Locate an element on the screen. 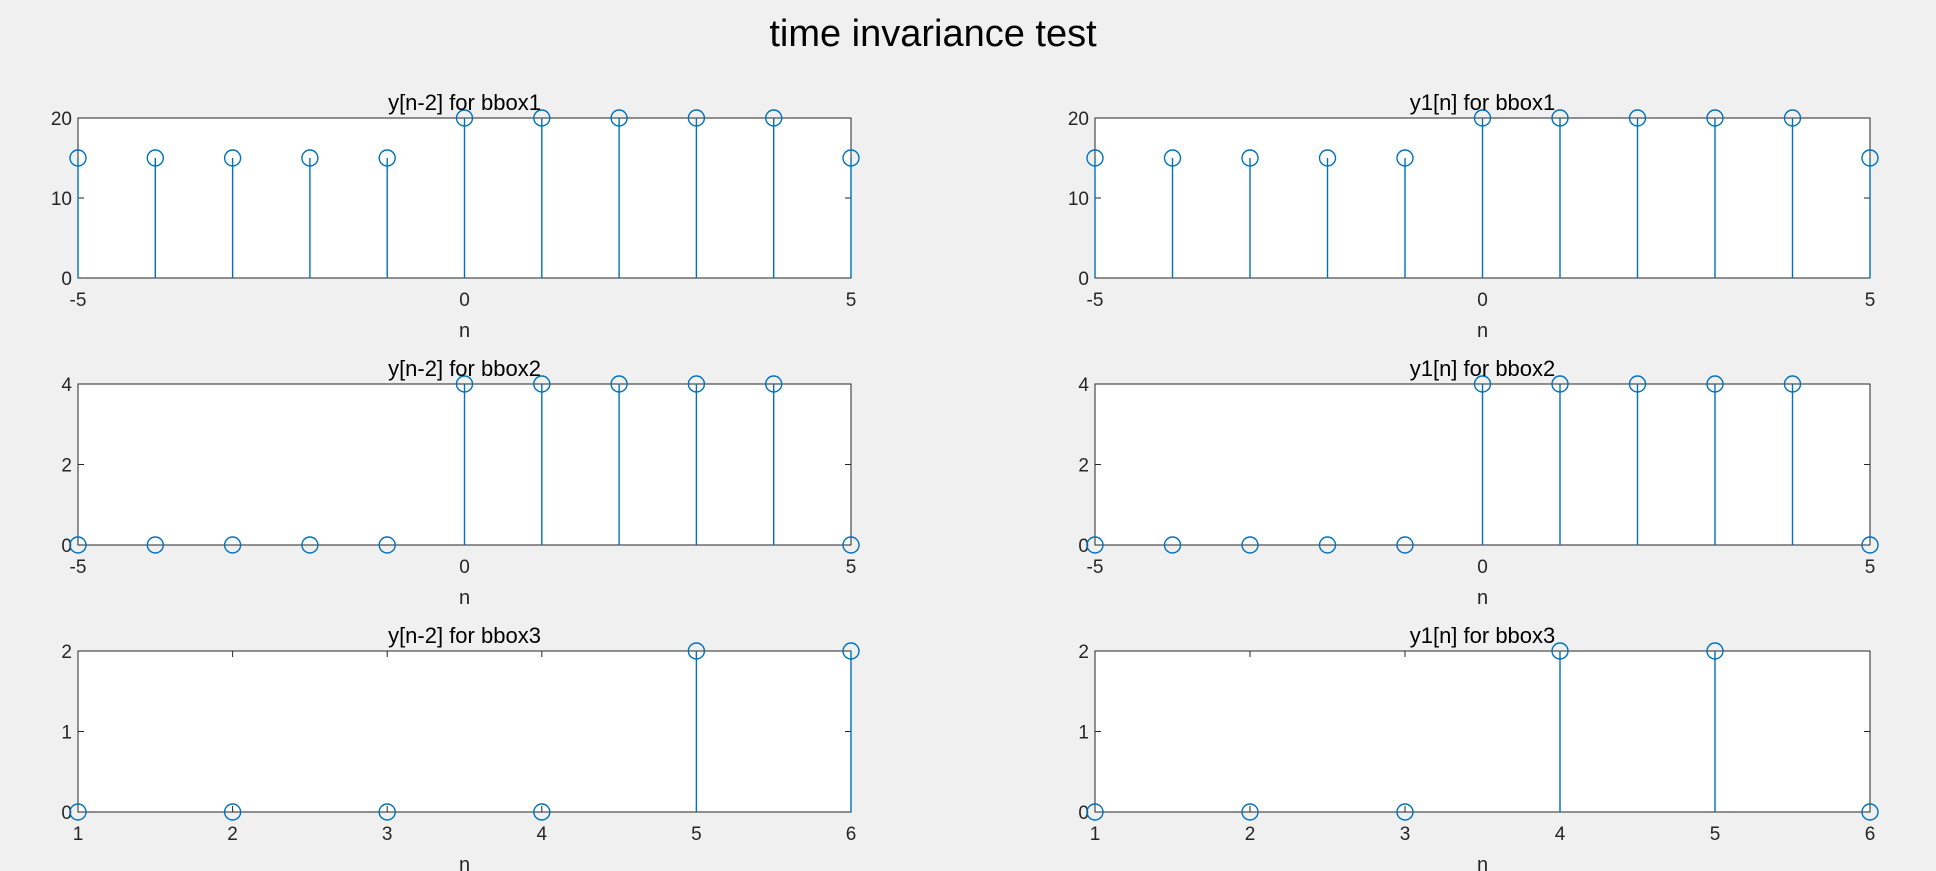 The image size is (1936, 871). x-tick-label: 4 is located at coordinates (1560, 834).